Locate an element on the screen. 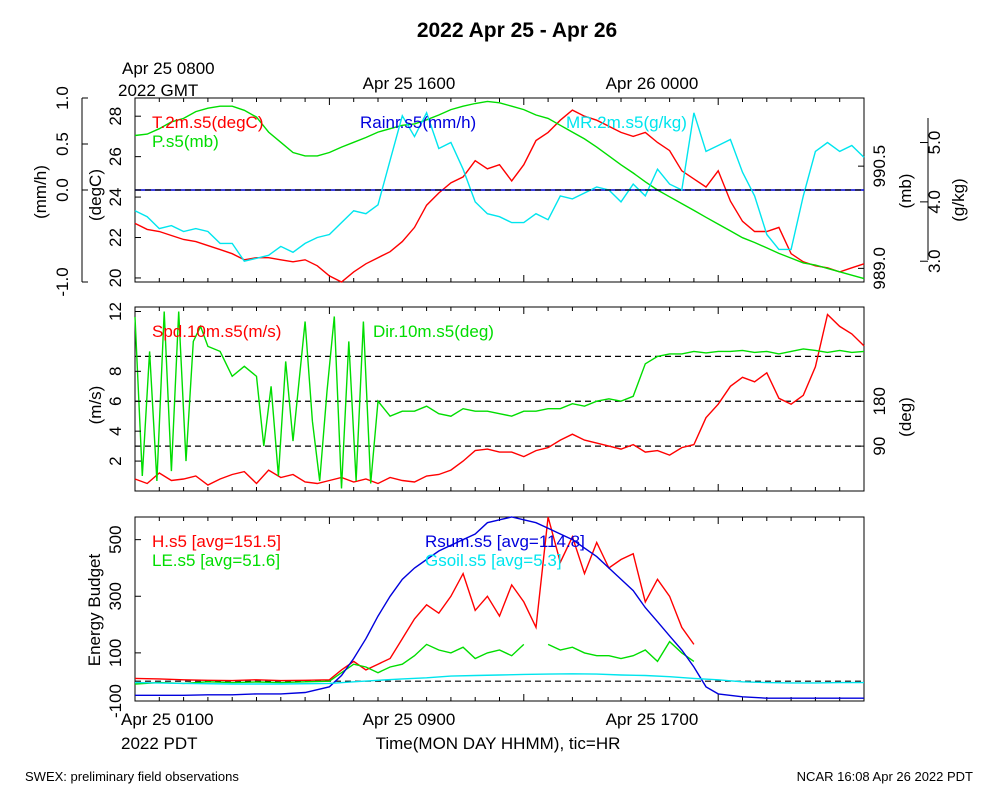 The height and width of the screenshot is (800, 1000). top-time-label-end: Apr 26 0000 is located at coordinates (652, 83).